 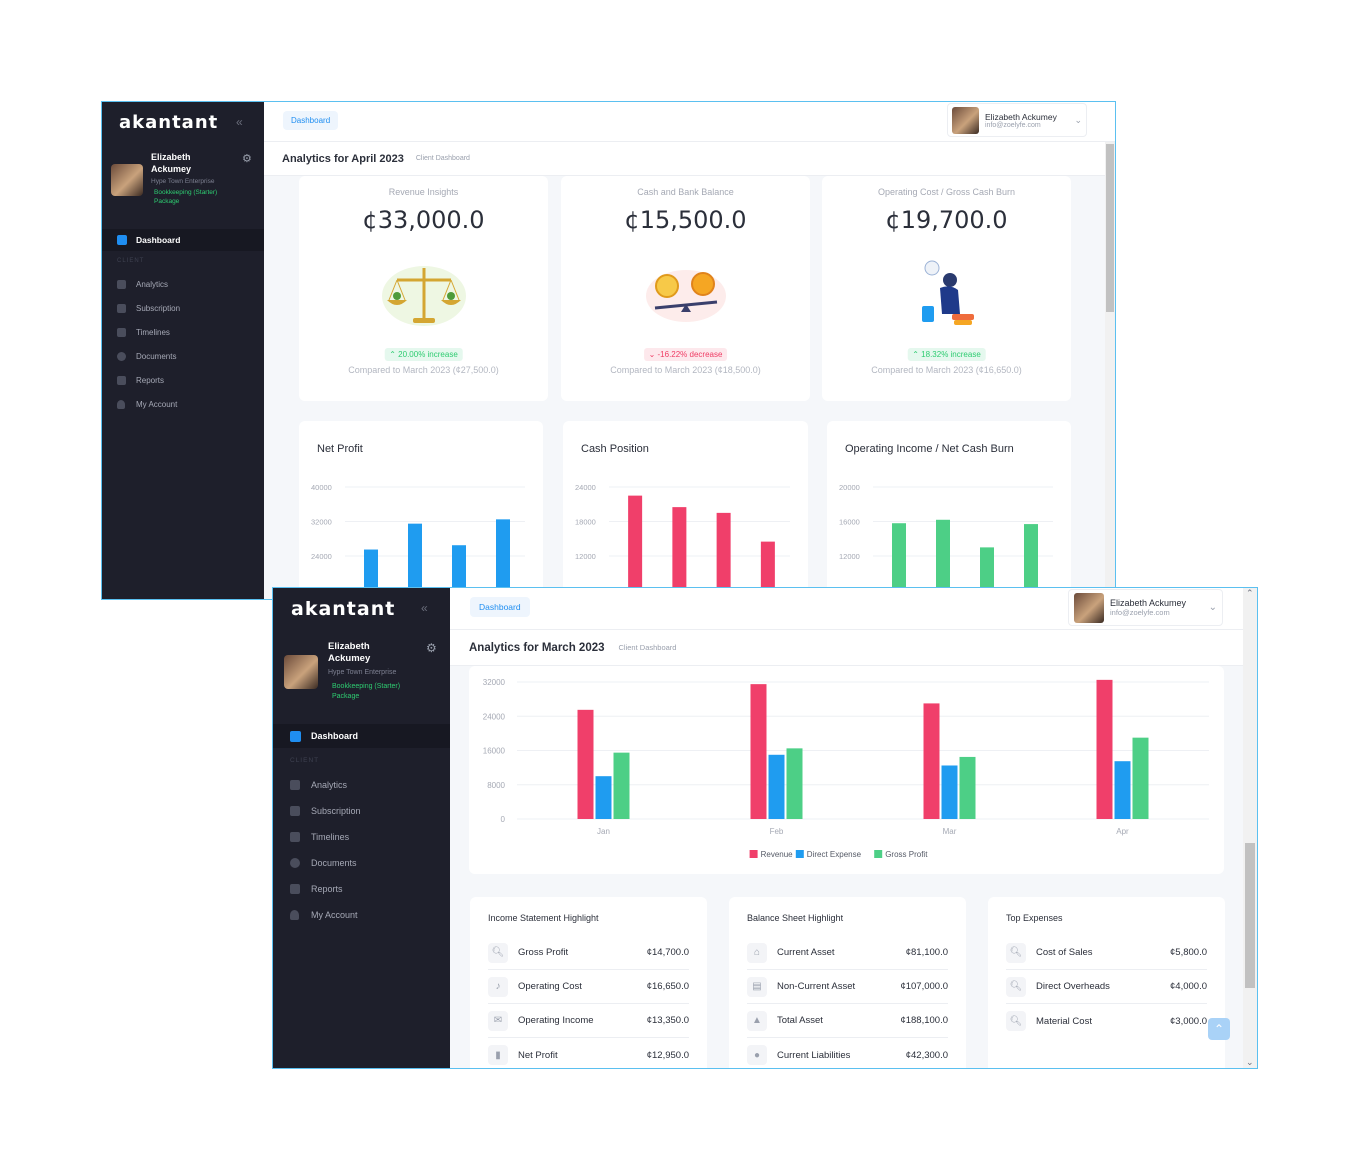 I want to click on highlight-label: Direct Overheads, so click(x=1073, y=986).